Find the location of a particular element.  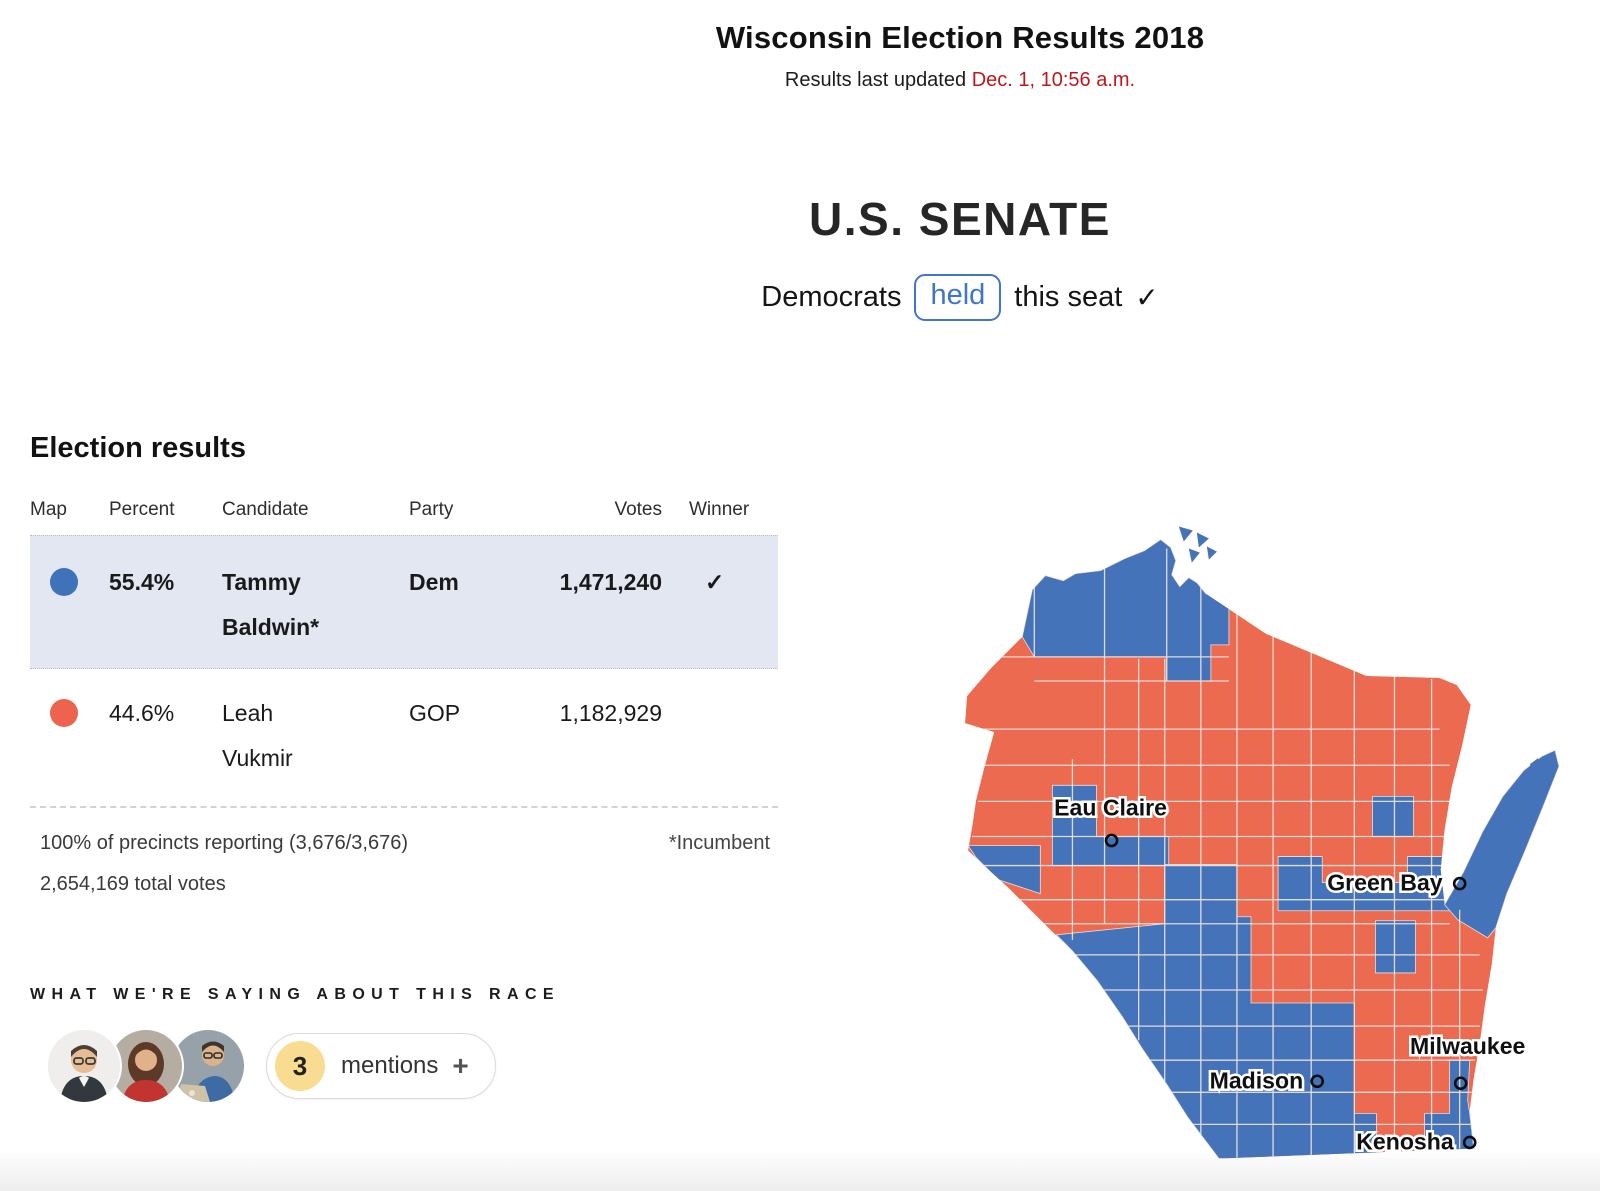

total-votes: 2,654,169 total votes is located at coordinates (133, 884).